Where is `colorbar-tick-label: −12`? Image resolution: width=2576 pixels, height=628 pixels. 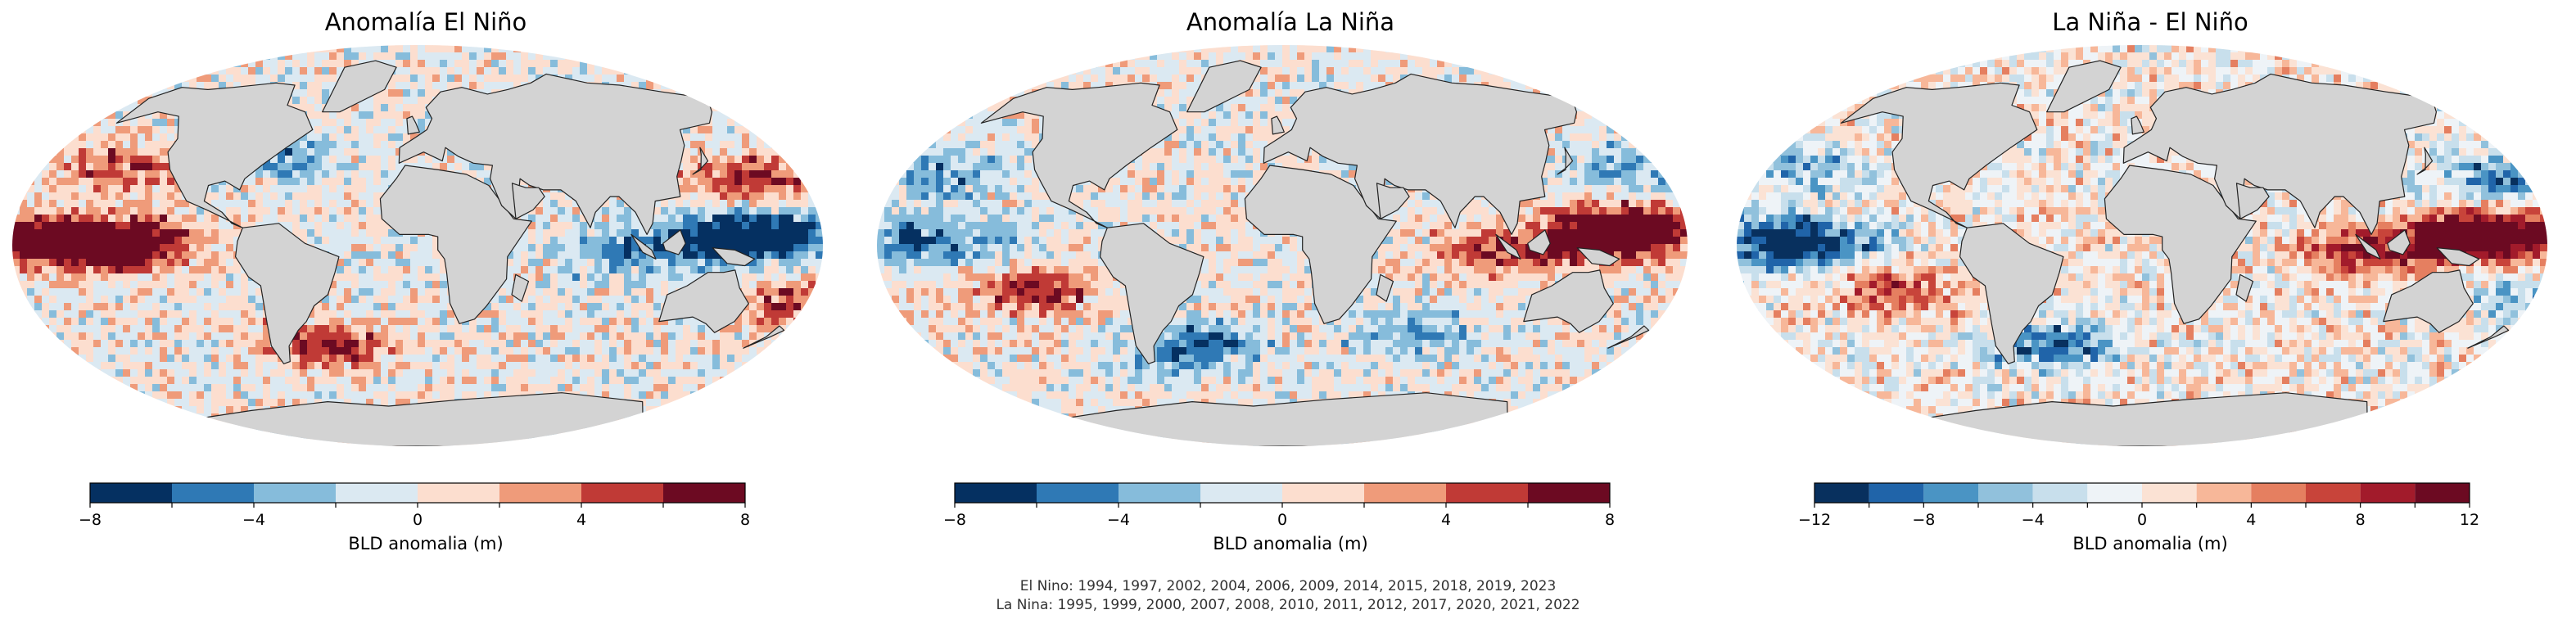 colorbar-tick-label: −12 is located at coordinates (1814, 520).